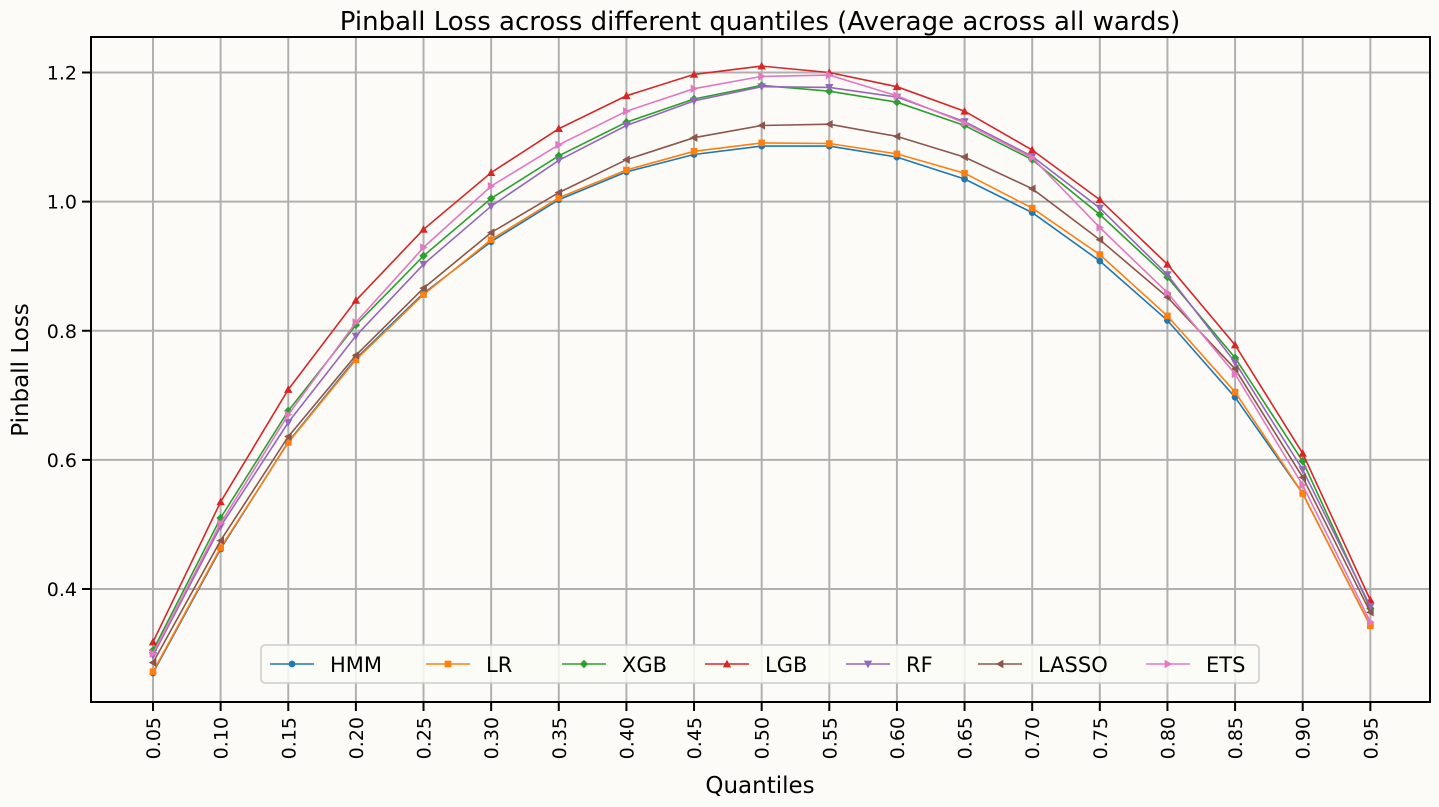 The width and height of the screenshot is (1439, 807). Describe the element at coordinates (1371, 738) in the screenshot. I see `x-tick-label: 0.95` at that location.